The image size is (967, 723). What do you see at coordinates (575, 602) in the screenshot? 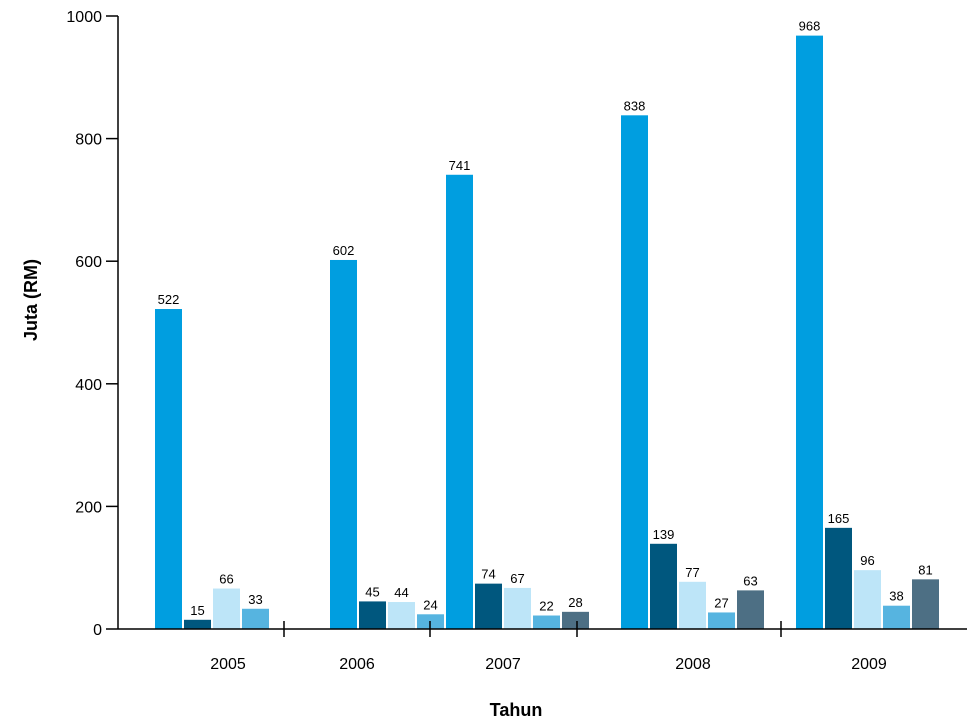
I see `bar-value-label: 28` at bounding box center [575, 602].